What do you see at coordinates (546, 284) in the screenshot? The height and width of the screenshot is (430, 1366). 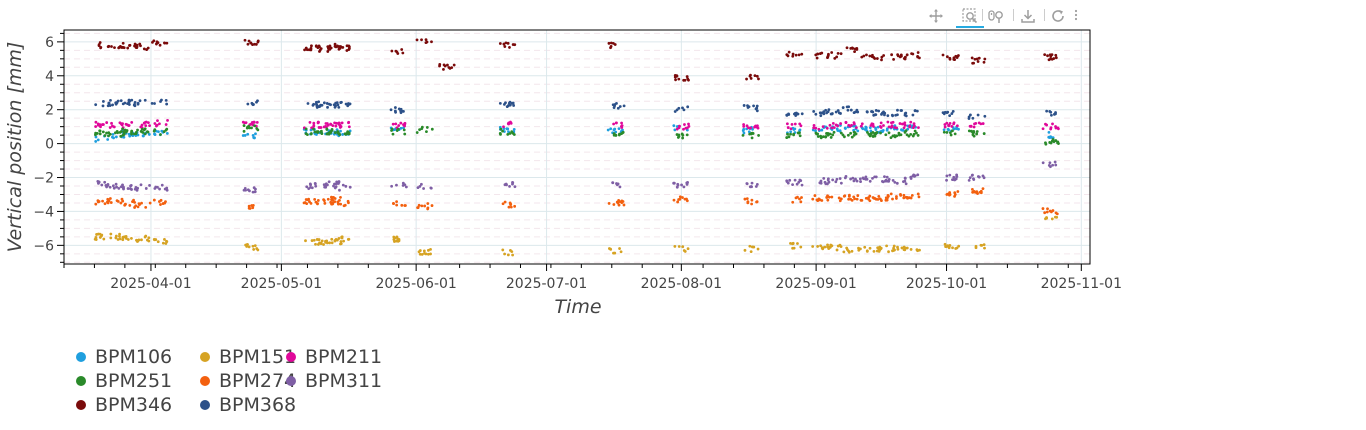 I see `x-tick-label: 2025-07-01` at bounding box center [546, 284].